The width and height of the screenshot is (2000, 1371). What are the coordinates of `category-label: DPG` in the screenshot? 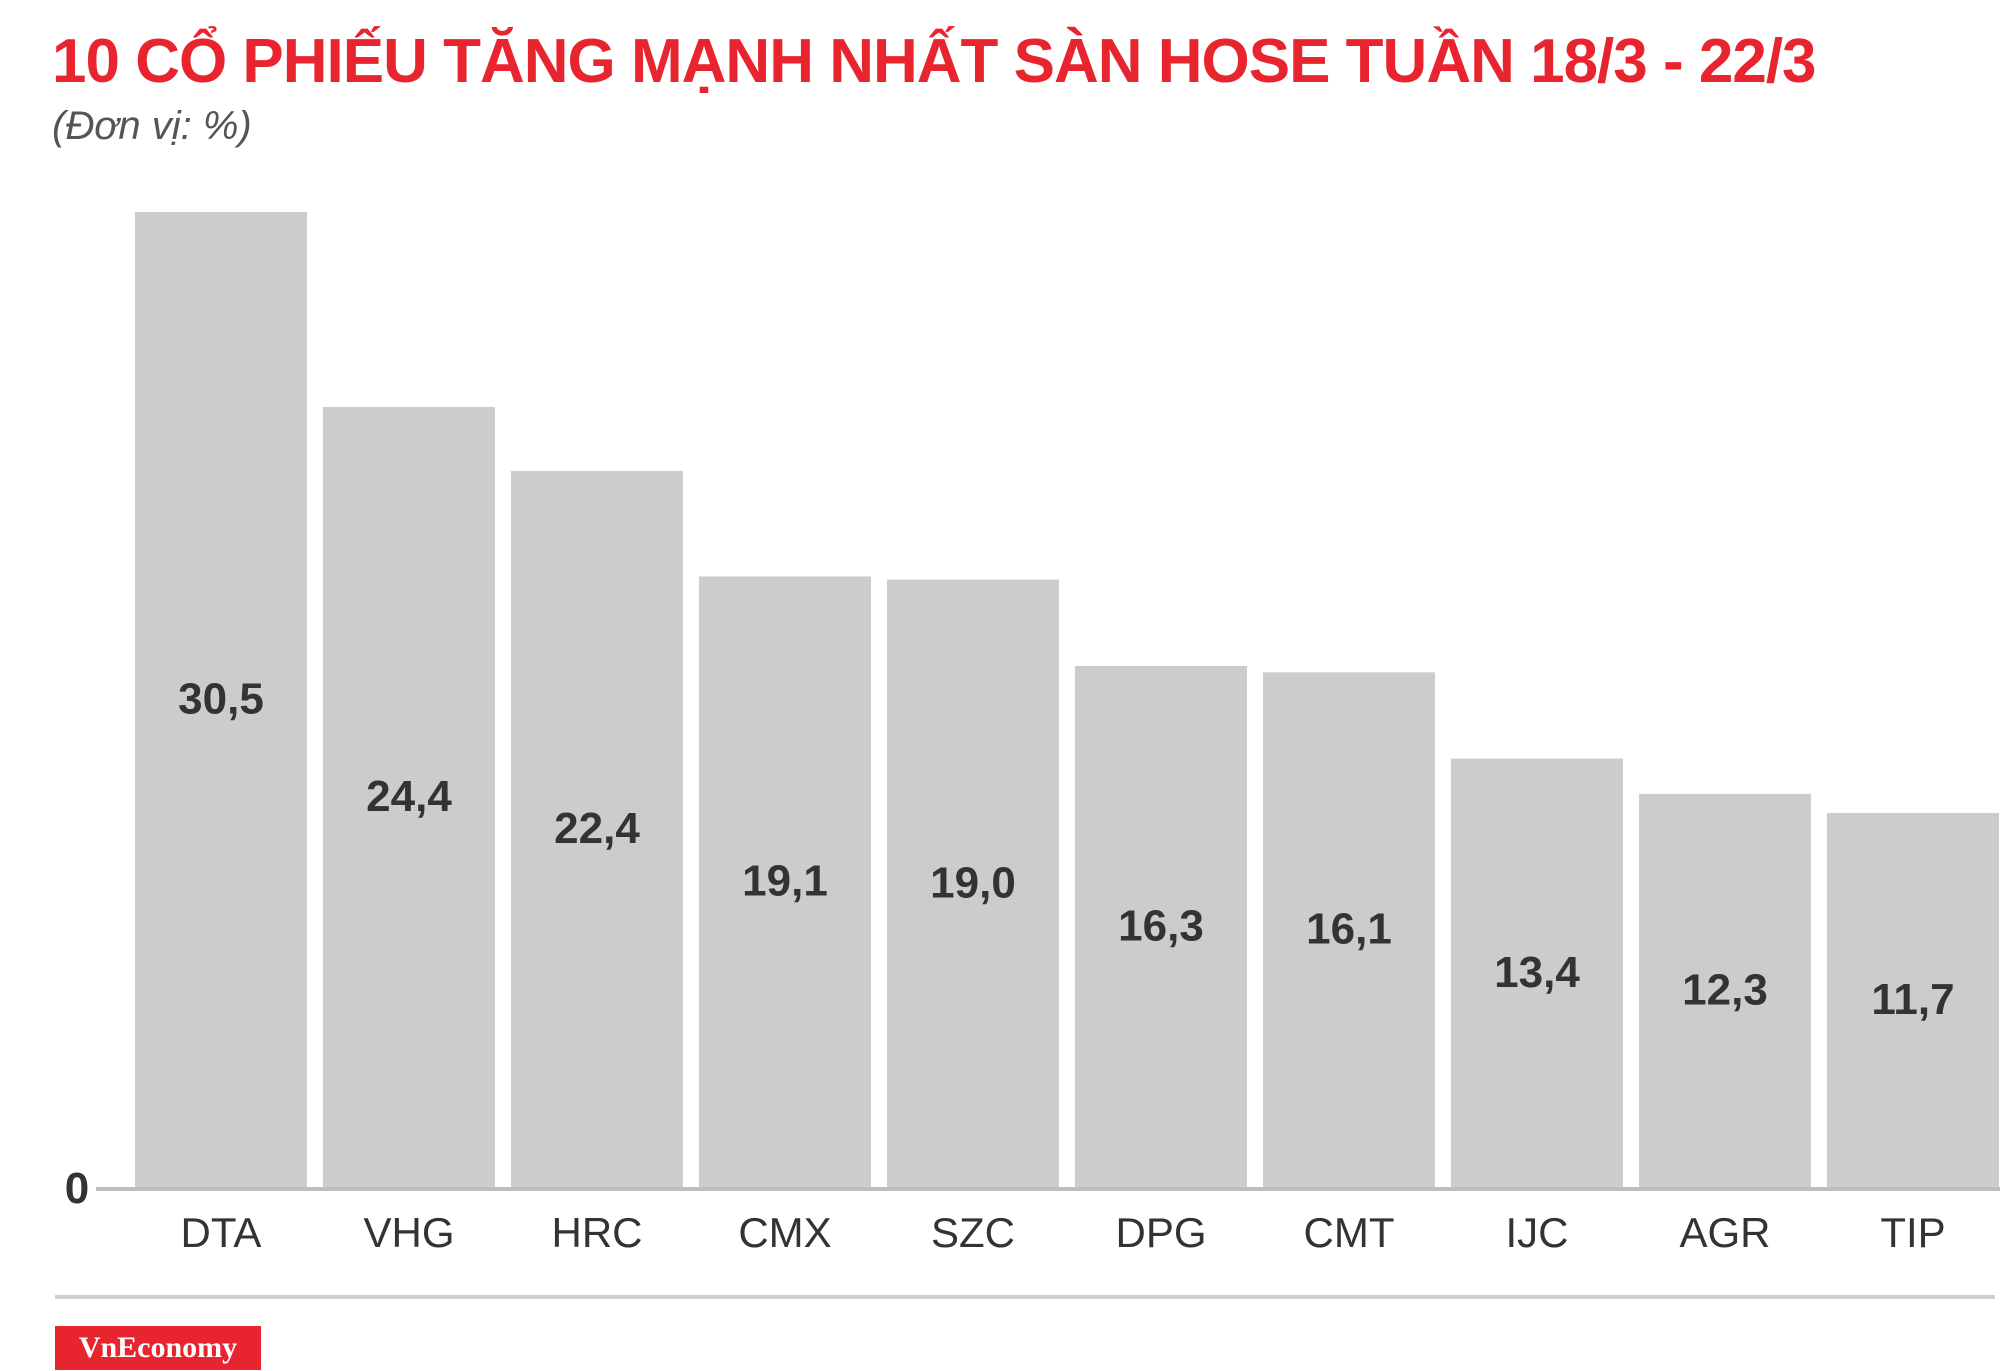 It's located at (1160, 1232).